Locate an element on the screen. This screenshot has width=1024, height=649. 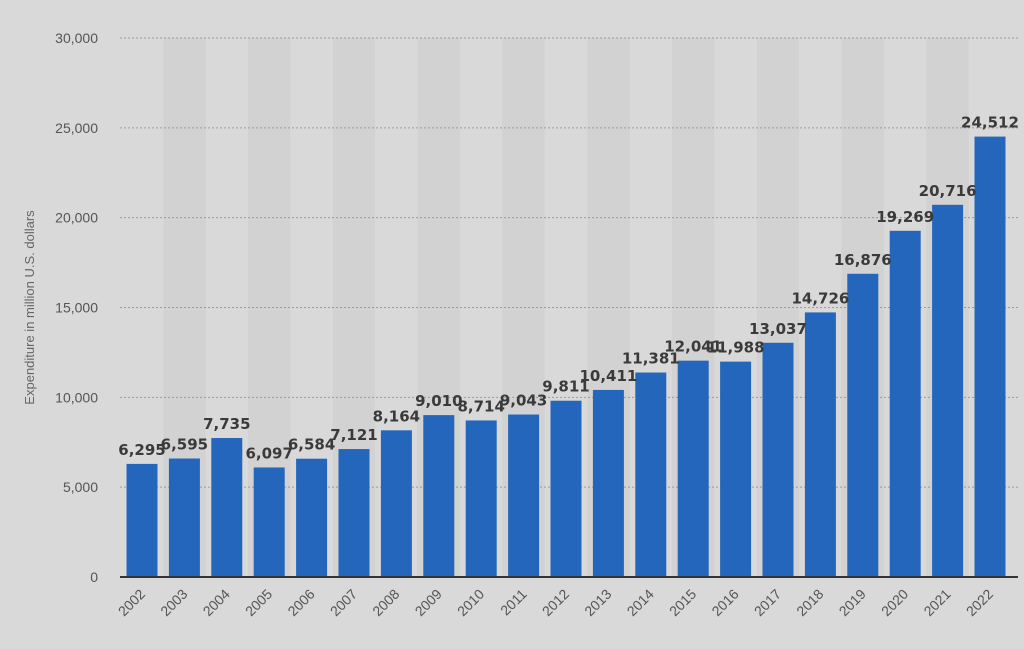
y-axis-ticks: 0 5,000 10,000 15,000 20,000 25,000 30,000 is located at coordinates (76, 307).